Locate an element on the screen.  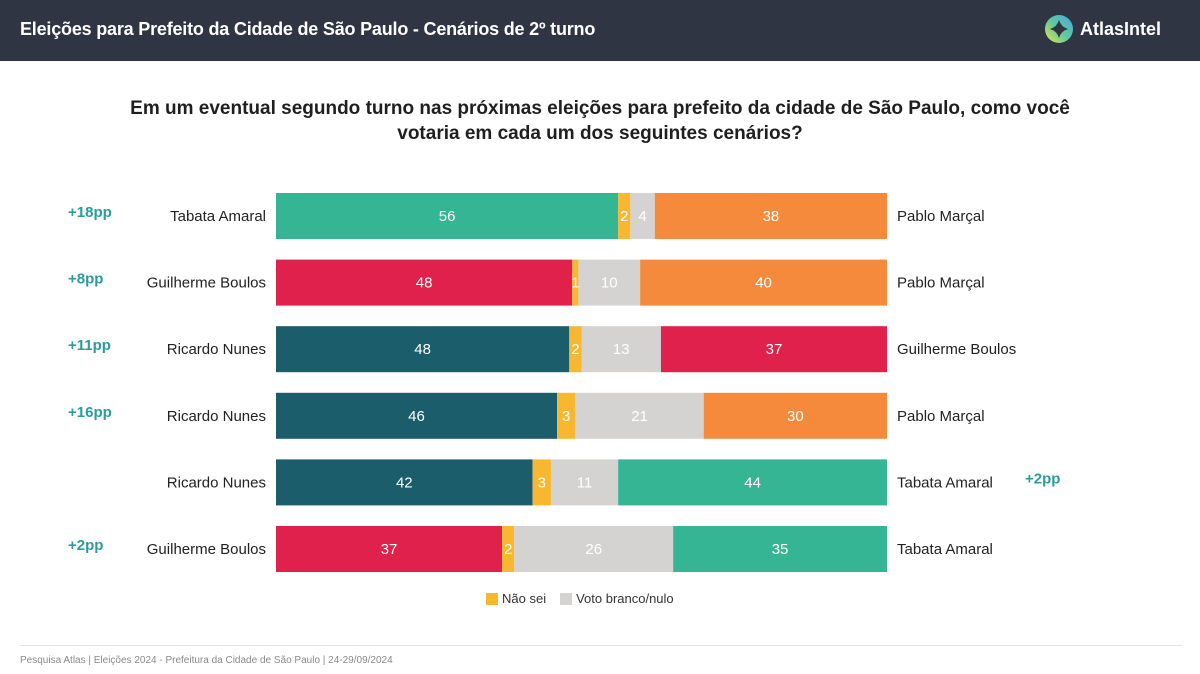
right-candidate-label: Guilherme Boulos is located at coordinates (956, 349).